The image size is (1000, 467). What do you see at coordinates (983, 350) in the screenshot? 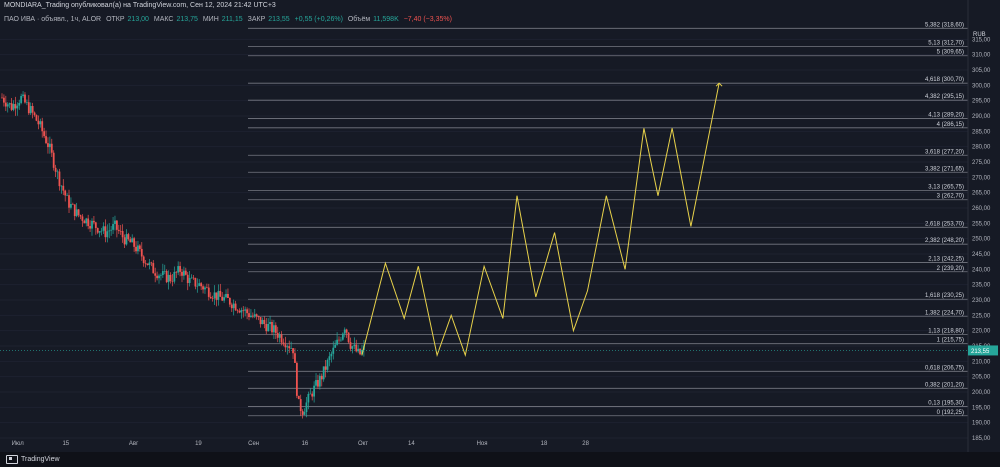
I see `last-price-tag` at bounding box center [983, 350].